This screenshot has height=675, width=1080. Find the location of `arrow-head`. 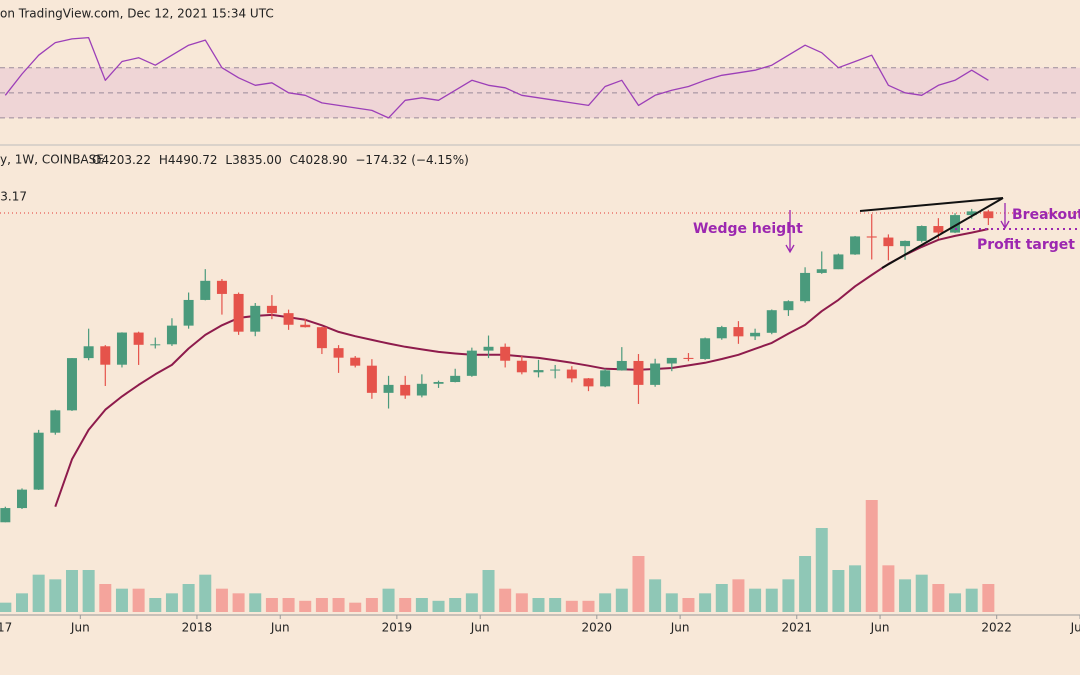

arrow-head is located at coordinates (790, 249).